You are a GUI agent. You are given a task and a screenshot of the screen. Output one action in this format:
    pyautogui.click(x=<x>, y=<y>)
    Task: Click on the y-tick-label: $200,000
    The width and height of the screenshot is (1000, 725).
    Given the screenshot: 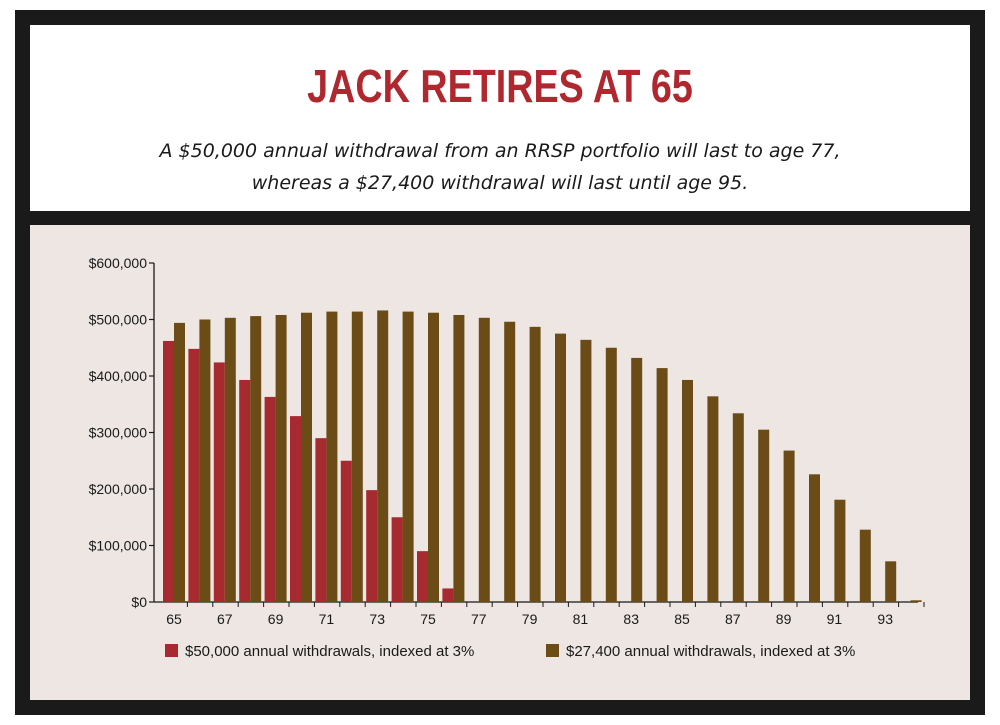 What is the action you would take?
    pyautogui.click(x=118, y=489)
    